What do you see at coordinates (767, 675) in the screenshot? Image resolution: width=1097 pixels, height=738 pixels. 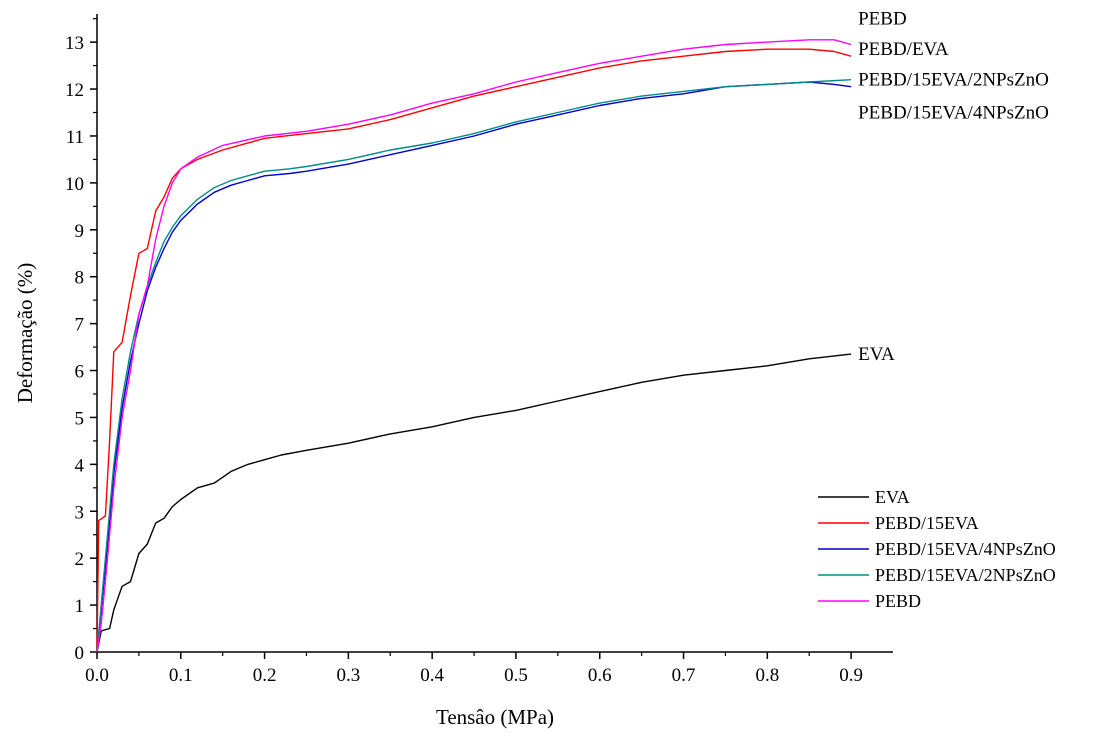 I see `x-tick-label: 0.8` at bounding box center [767, 675].